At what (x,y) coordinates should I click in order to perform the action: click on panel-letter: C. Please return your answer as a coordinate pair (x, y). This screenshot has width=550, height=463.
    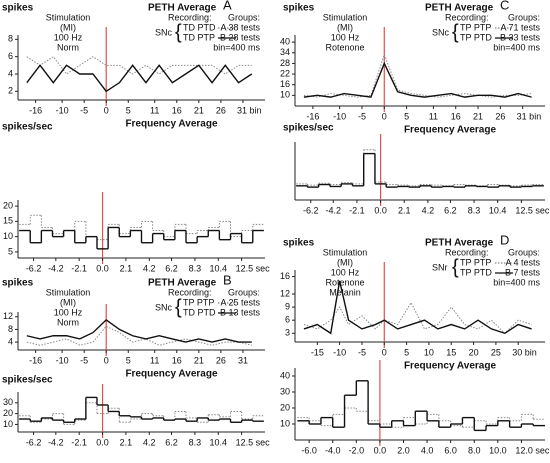
    Looking at the image, I should click on (504, 6).